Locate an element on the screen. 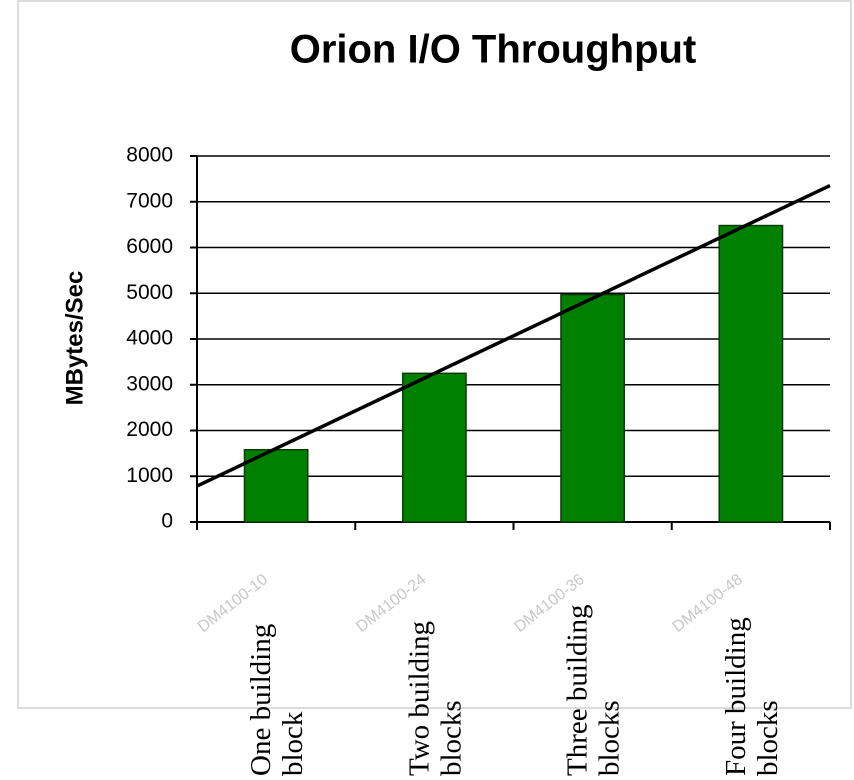 This screenshot has width=854, height=780. y-tick-label: 4000 is located at coordinates (149, 338).